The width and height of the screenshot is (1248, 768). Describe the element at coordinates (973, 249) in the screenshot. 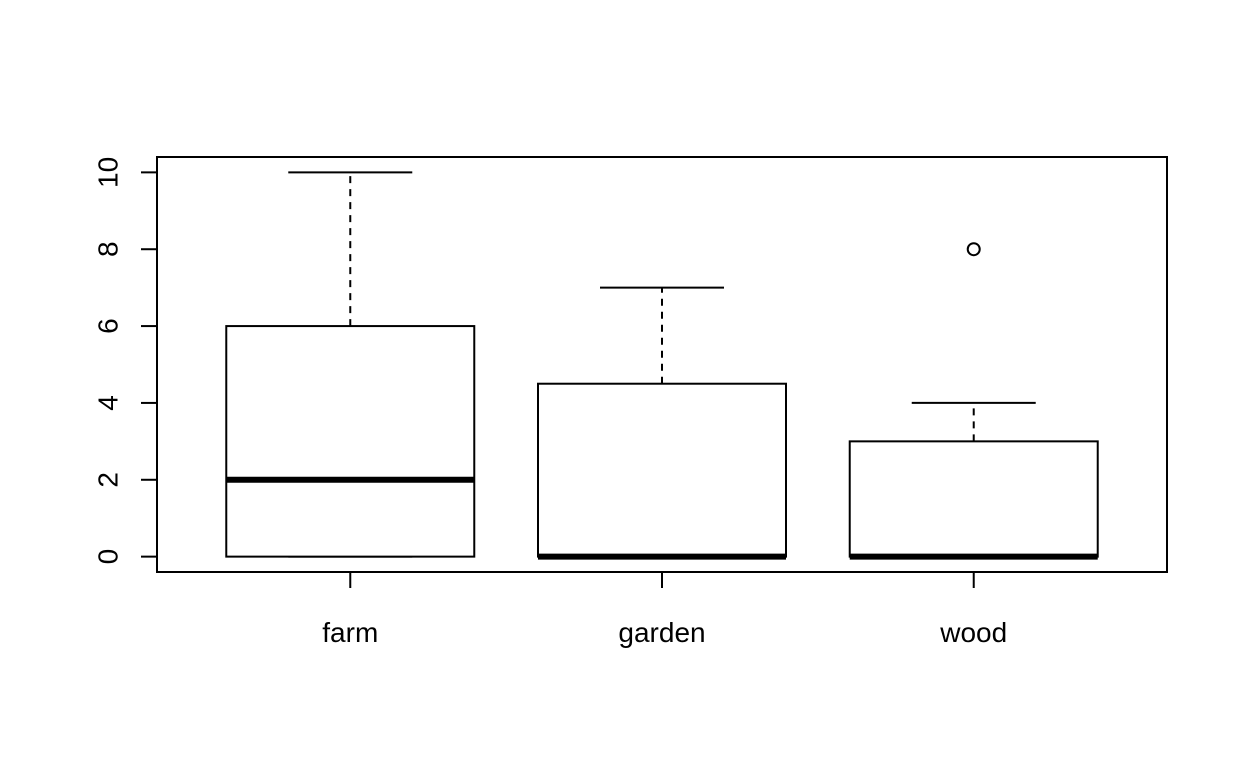

I see `outlier-point` at that location.